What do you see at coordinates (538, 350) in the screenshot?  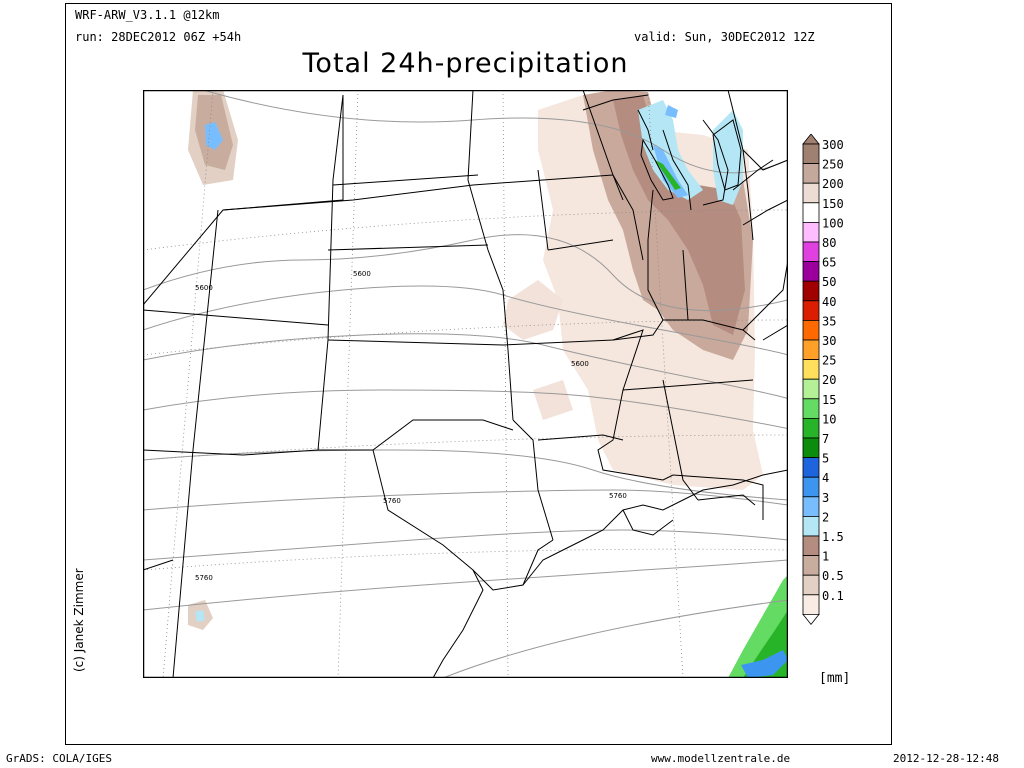 I see `precip-area-west-streaks` at bounding box center [538, 350].